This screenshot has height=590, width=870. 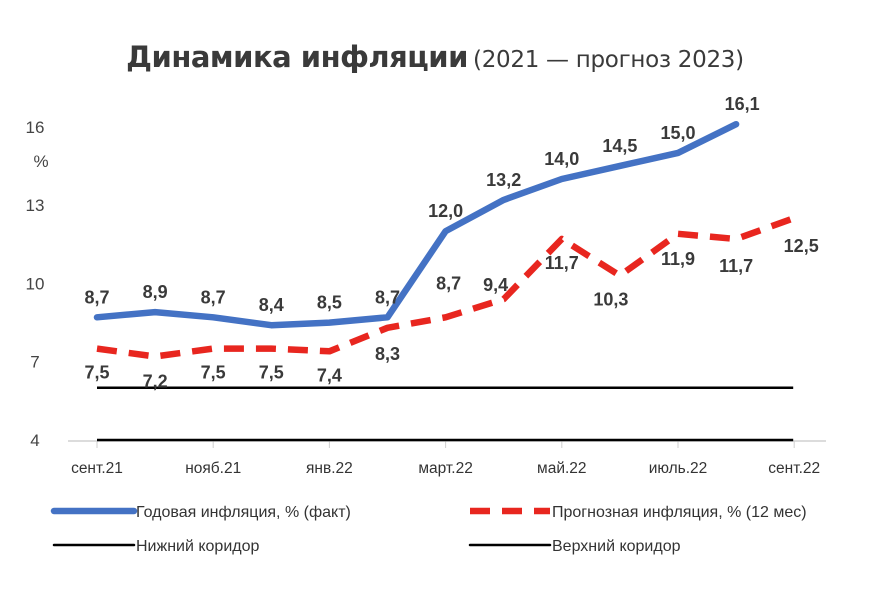 I want to click on legend-actual: Годовая инфляция, % (факт), so click(x=200, y=512).